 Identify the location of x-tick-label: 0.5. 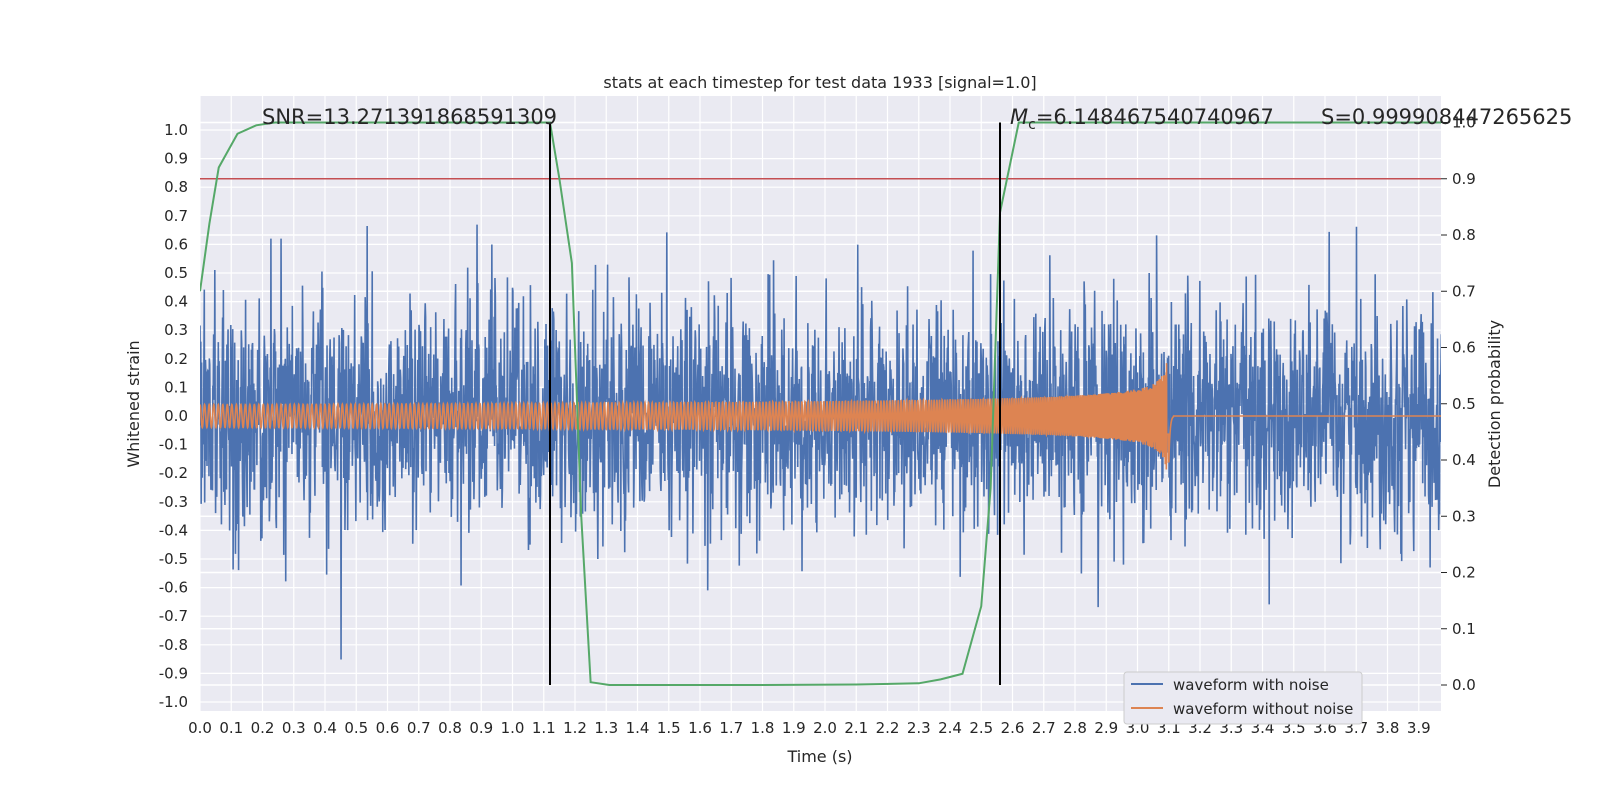
(356, 728).